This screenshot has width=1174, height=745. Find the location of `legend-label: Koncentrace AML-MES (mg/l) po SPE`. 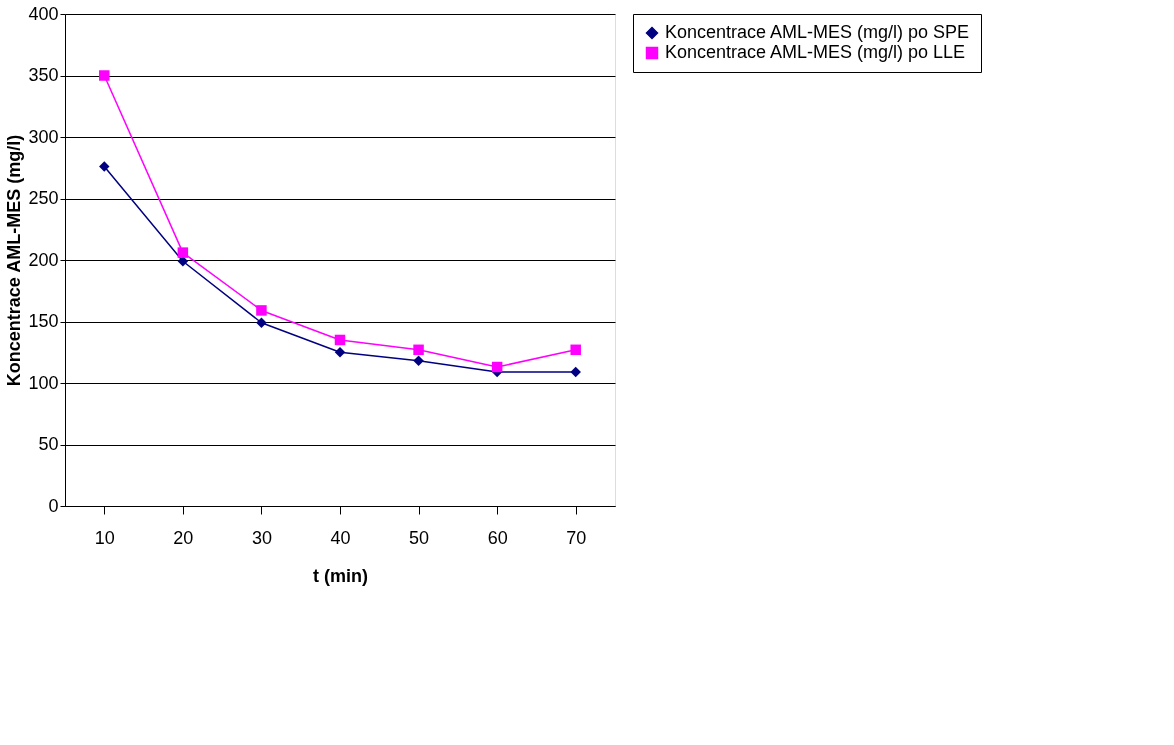

legend-label: Koncentrace AML-MES (mg/l) po SPE is located at coordinates (817, 32).